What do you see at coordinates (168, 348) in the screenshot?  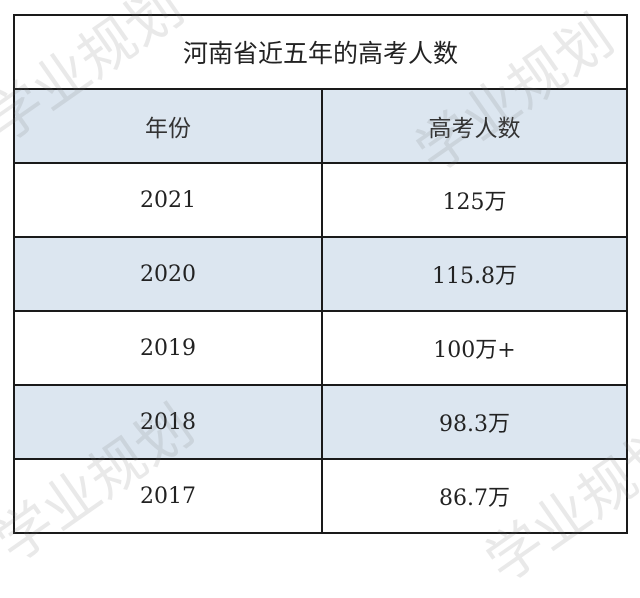 I see `cell-year: 2019` at bounding box center [168, 348].